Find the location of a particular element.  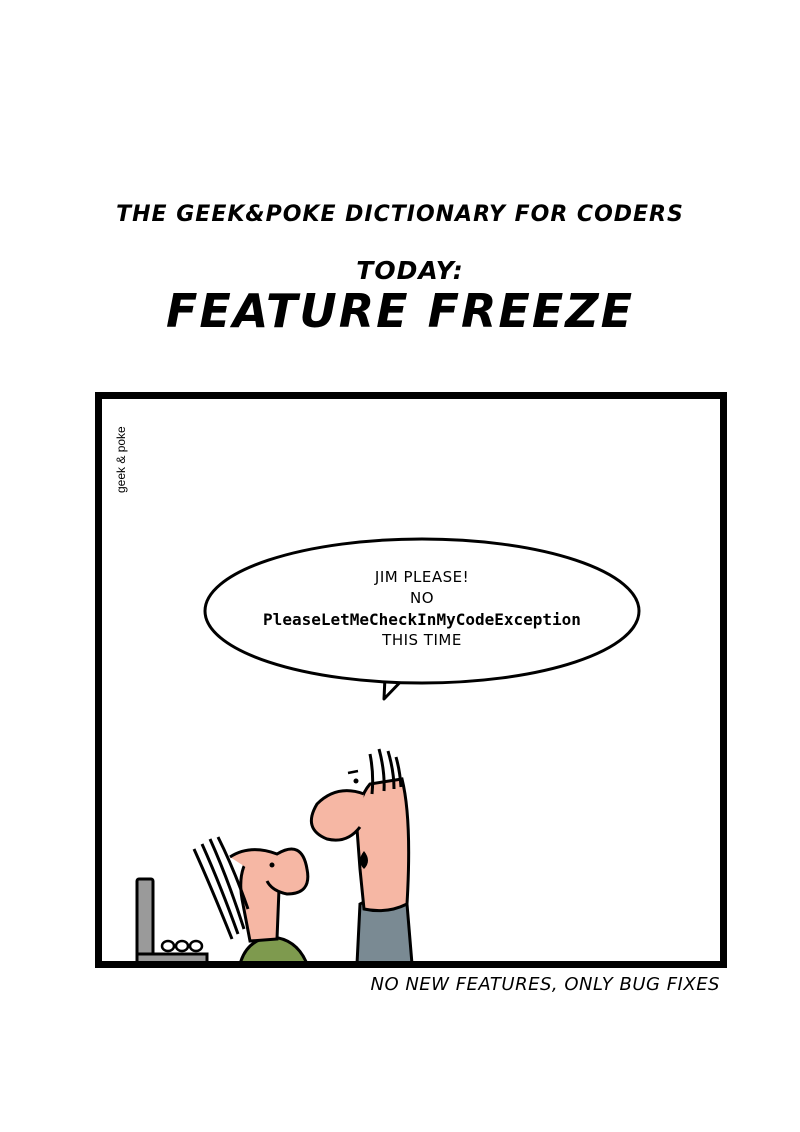

bubble-line-1: JIM PLEASE! is located at coordinates (422, 577).